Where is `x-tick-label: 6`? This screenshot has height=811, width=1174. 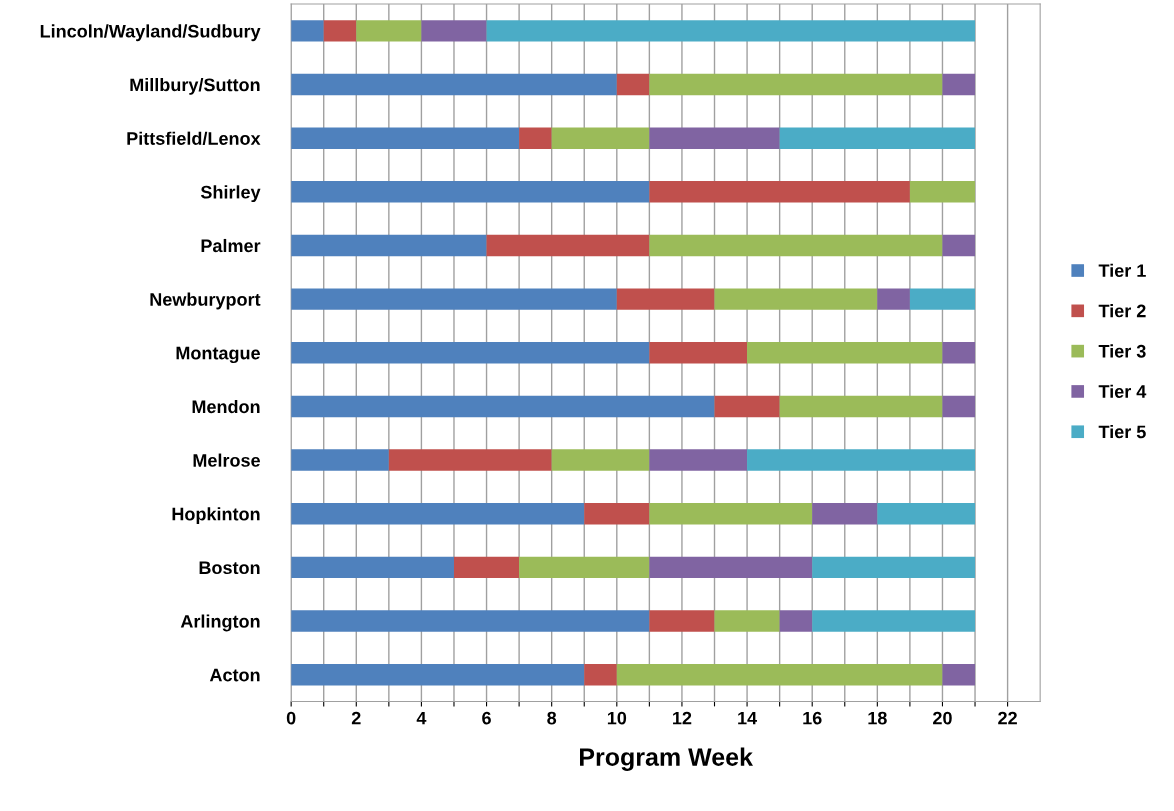
x-tick-label: 6 is located at coordinates (486, 718).